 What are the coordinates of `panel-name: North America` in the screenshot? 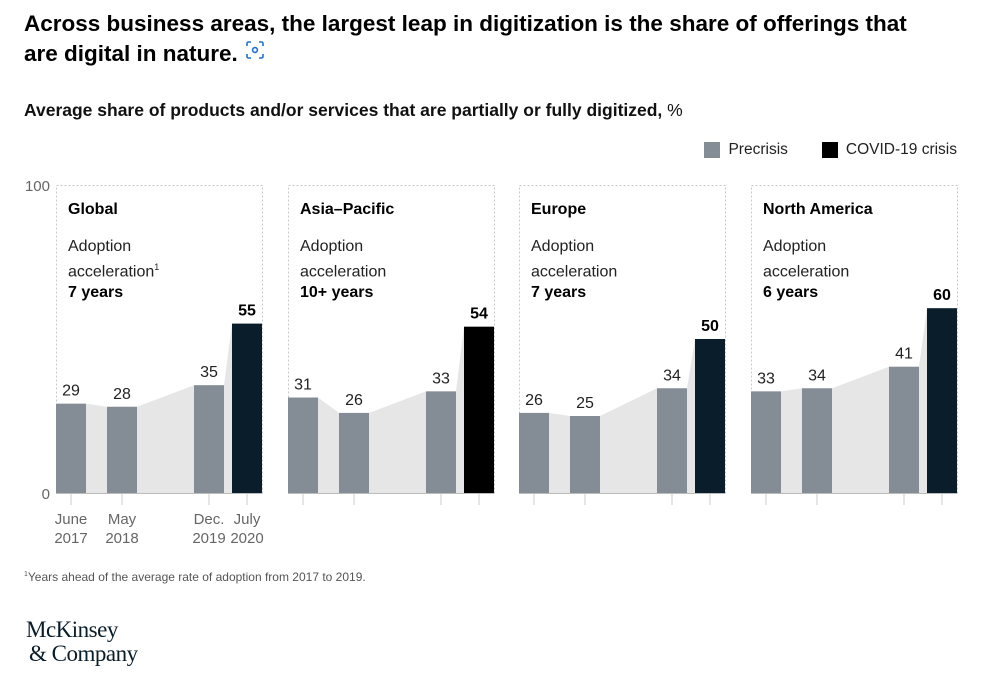 It's located at (818, 209).